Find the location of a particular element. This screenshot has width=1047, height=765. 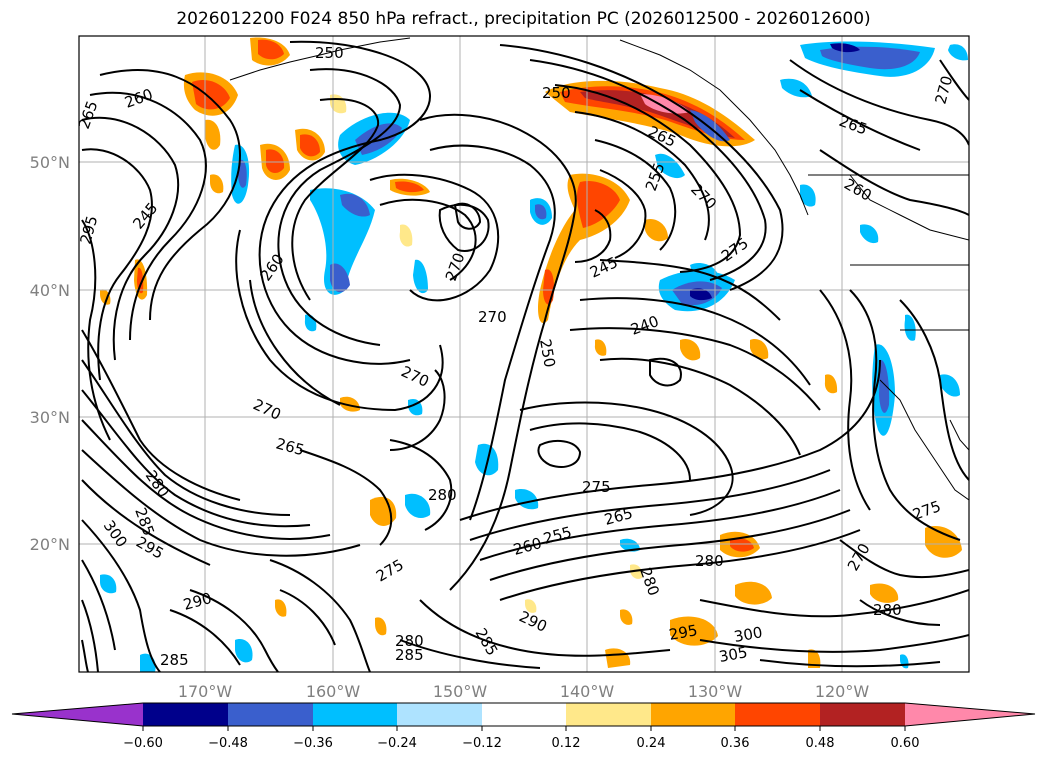

lon-label: 150°W is located at coordinates (460, 691).